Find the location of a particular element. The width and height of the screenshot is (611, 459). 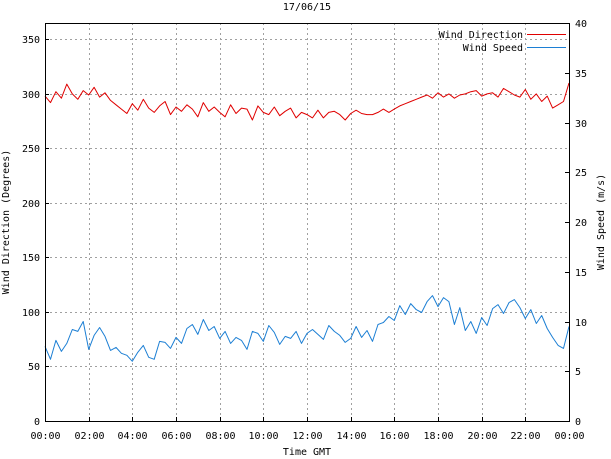

legend-entry-wind-direction: Wind Direction is located at coordinates (502, 35).